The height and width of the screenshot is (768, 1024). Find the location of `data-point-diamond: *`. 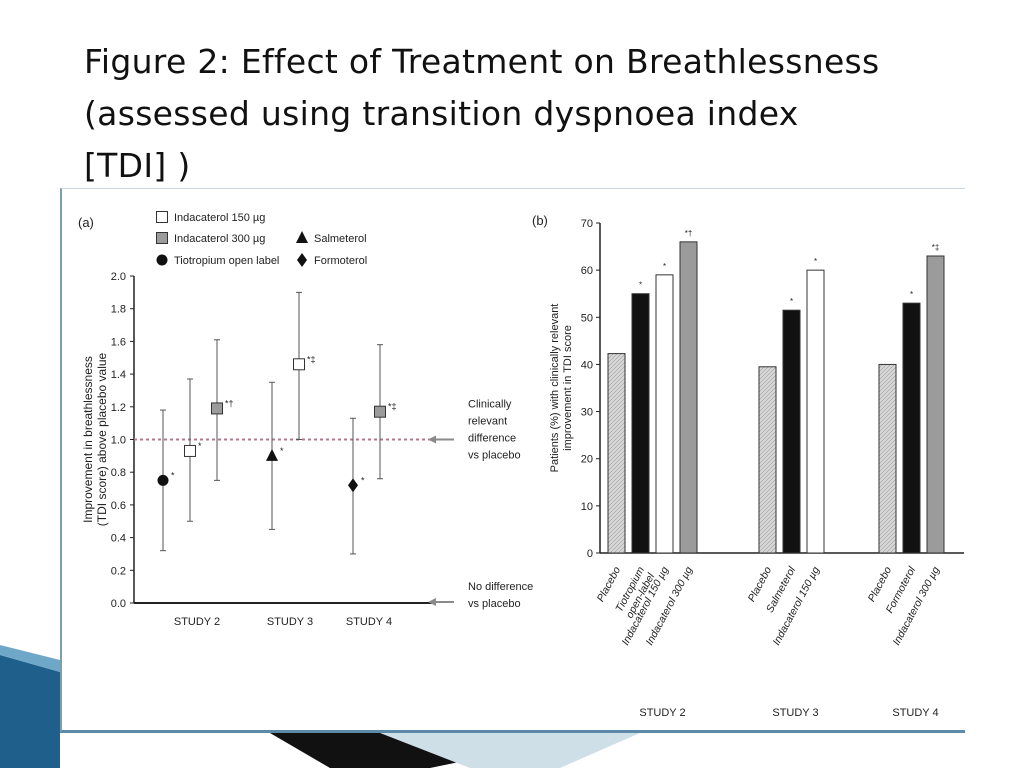

data-point-diamond: * is located at coordinates (356, 486).